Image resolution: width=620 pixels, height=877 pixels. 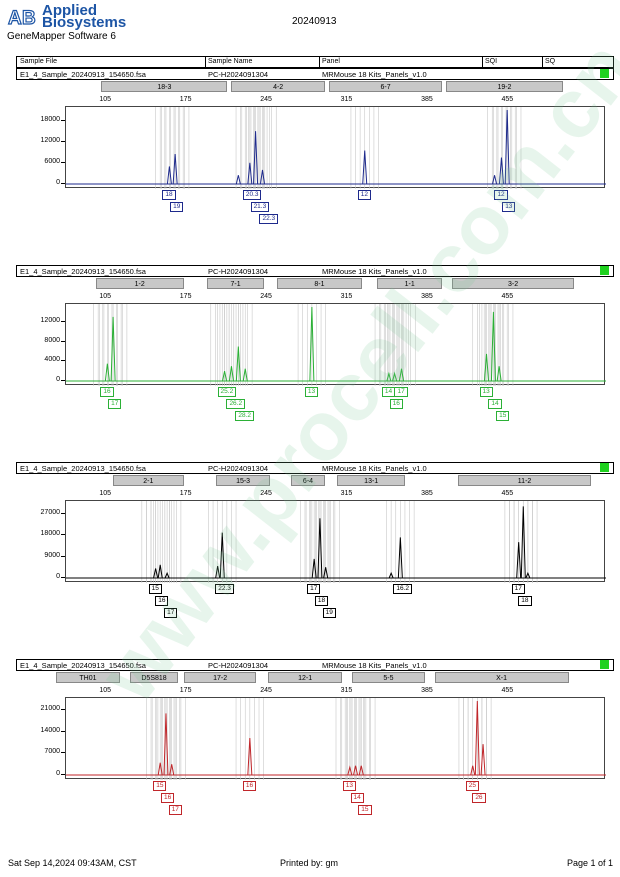 I want to click on allele-call-label: 25, so click(x=472, y=786).